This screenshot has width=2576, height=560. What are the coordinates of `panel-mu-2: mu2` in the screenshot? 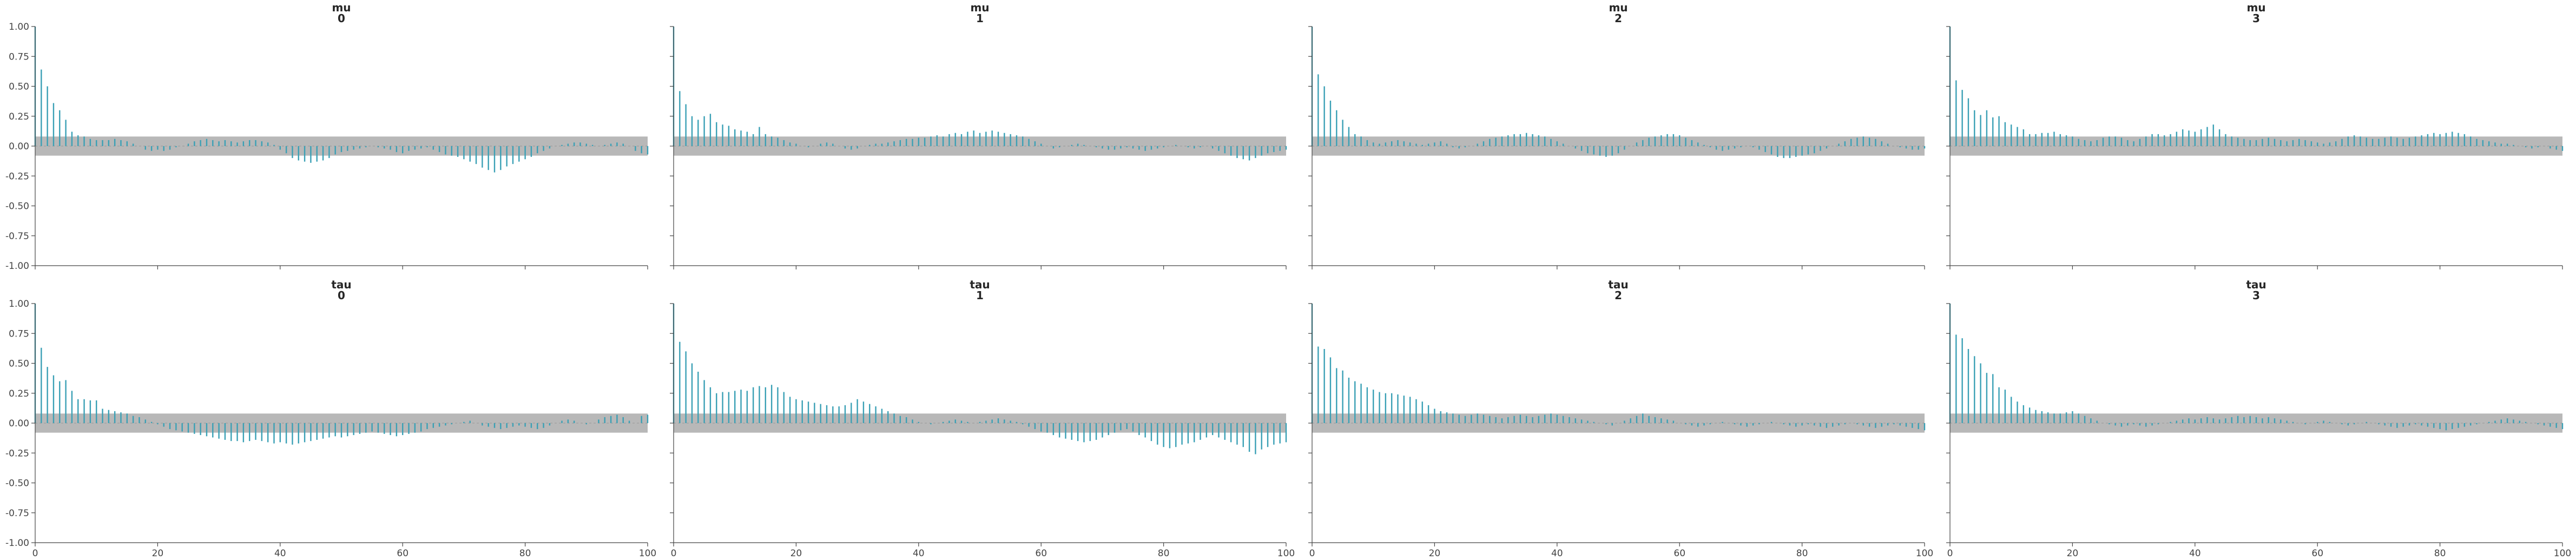 It's located at (1617, 135).